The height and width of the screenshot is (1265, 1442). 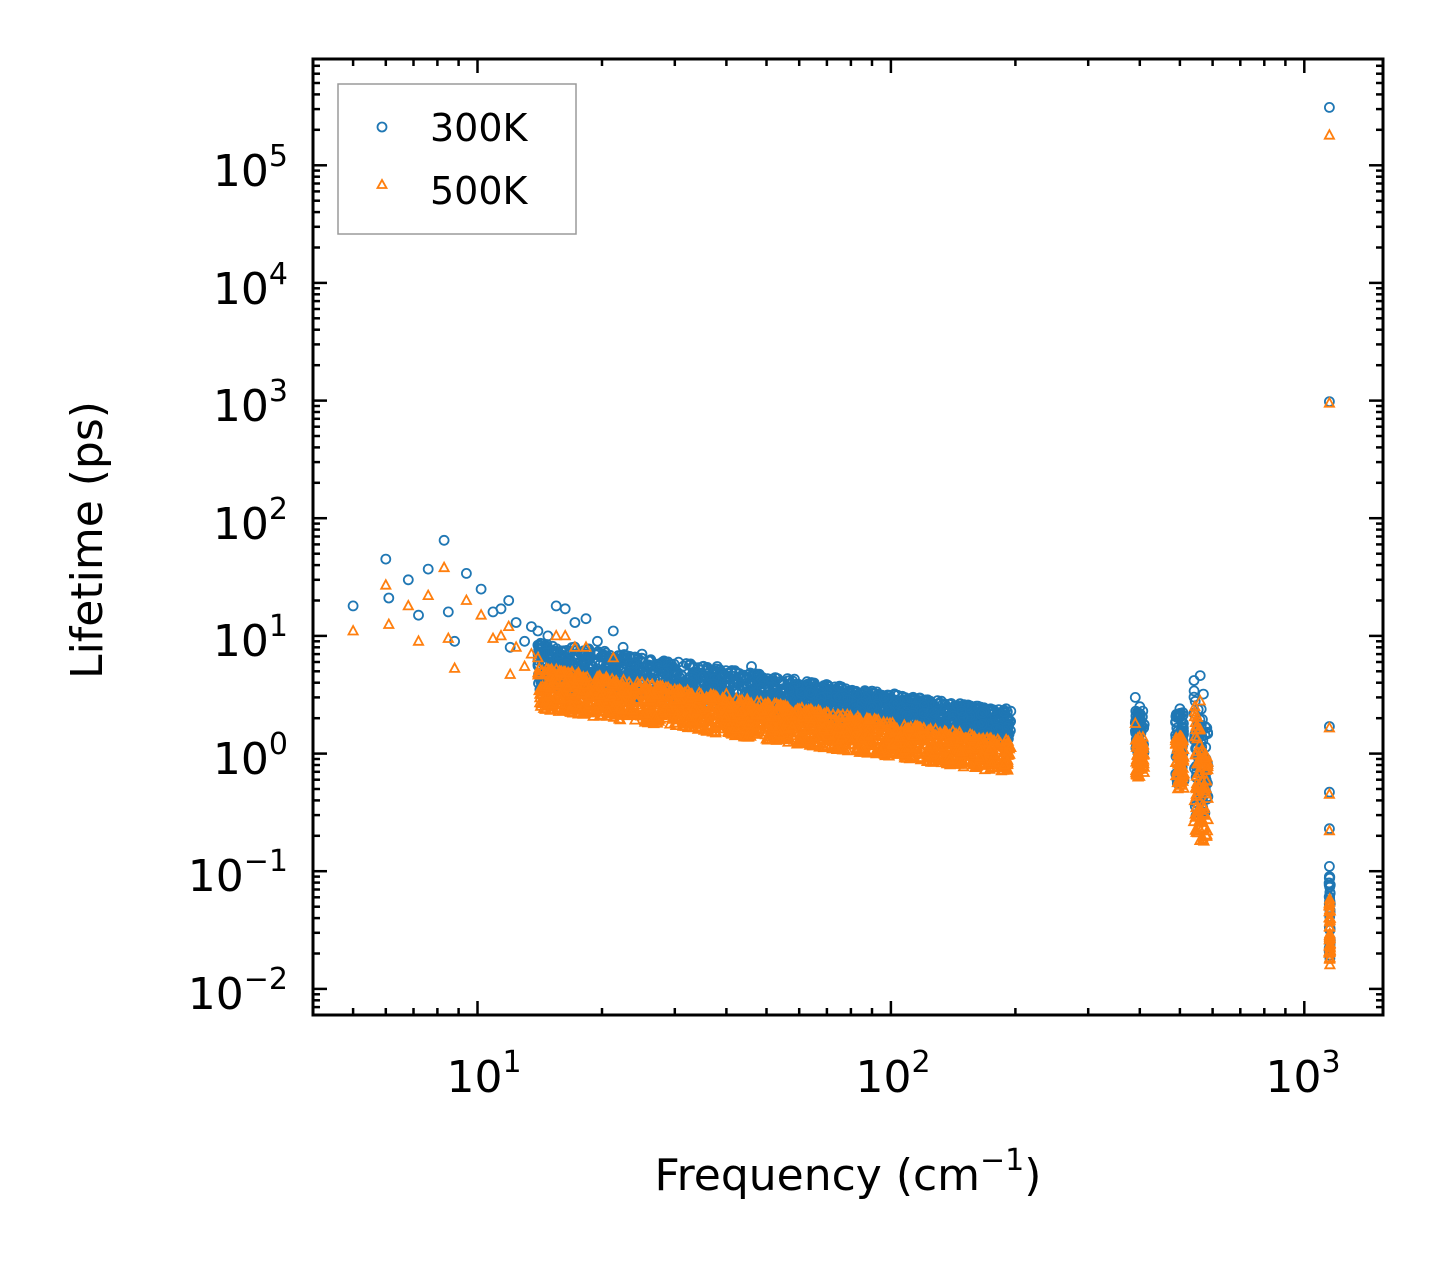 What do you see at coordinates (278, 156) in the screenshot?
I see `y-tick-label-exp: 5` at bounding box center [278, 156].